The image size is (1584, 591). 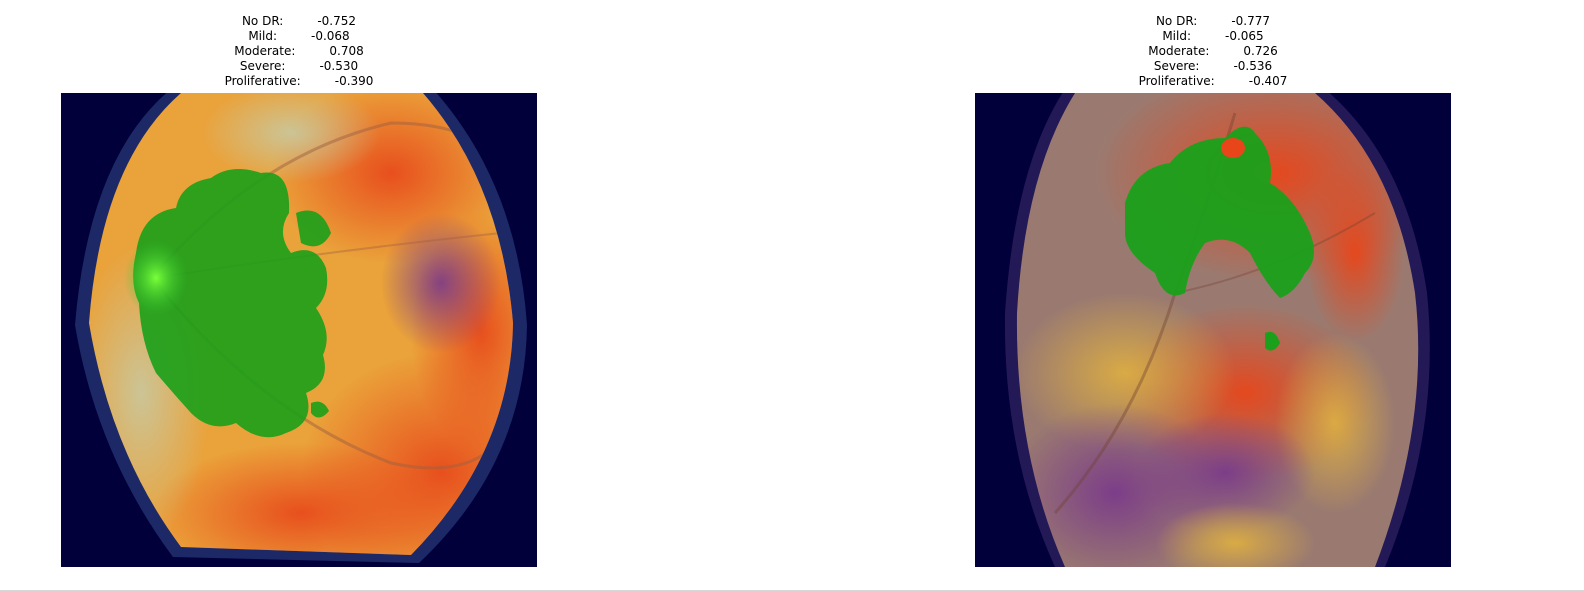 What do you see at coordinates (337, 21) in the screenshot?
I see `score-value: -0.752` at bounding box center [337, 21].